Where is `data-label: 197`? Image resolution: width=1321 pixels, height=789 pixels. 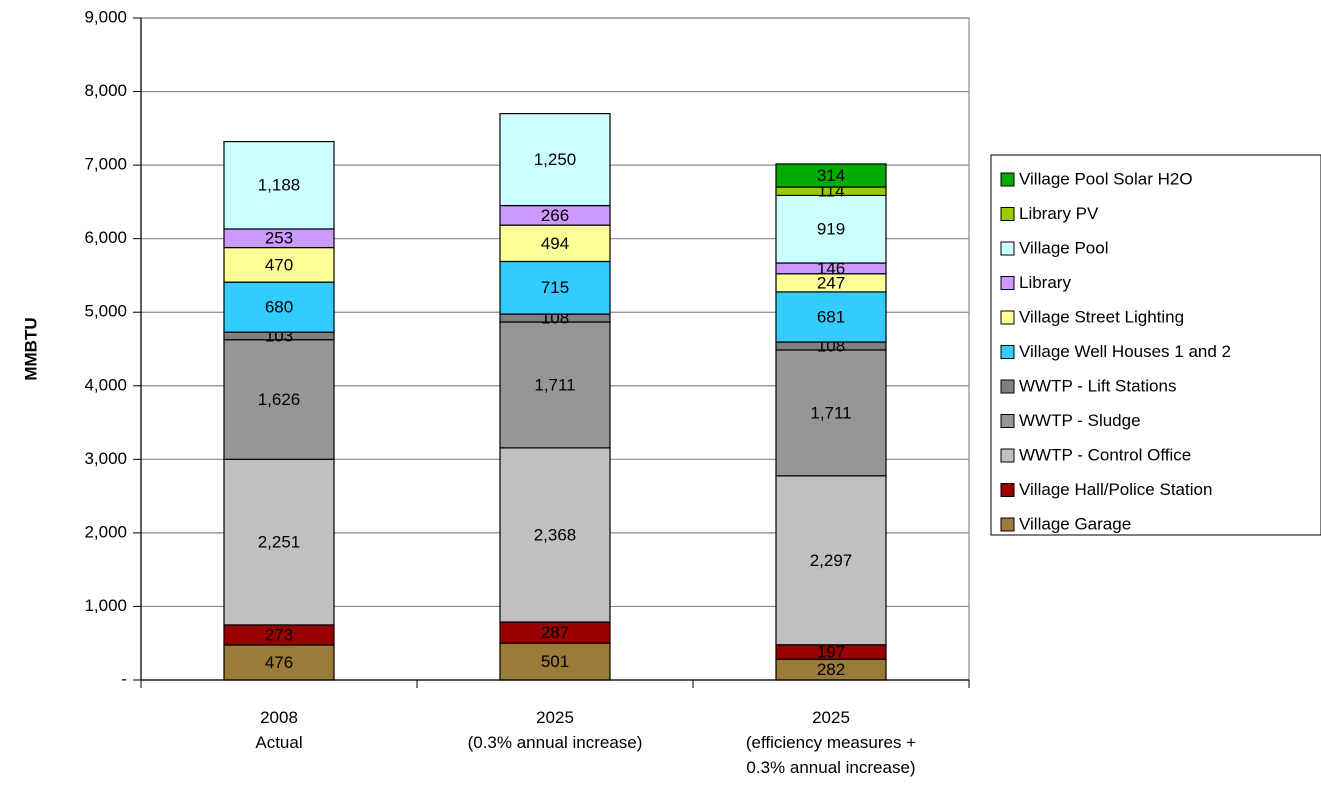
data-label: 197 is located at coordinates (831, 651).